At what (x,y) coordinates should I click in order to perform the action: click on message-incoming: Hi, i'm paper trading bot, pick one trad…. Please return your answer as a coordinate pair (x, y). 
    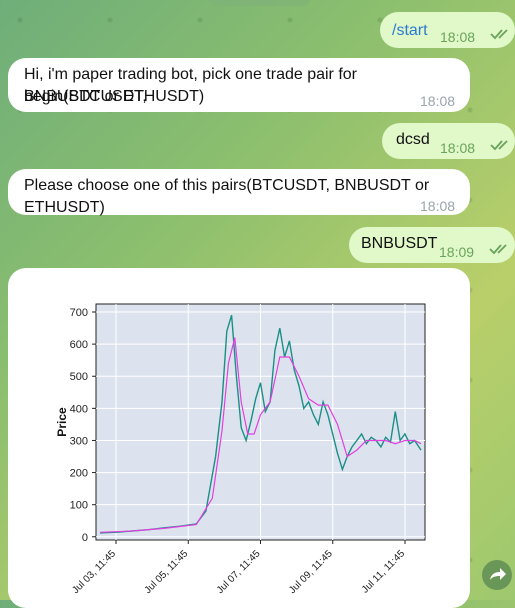
    Looking at the image, I should click on (239, 85).